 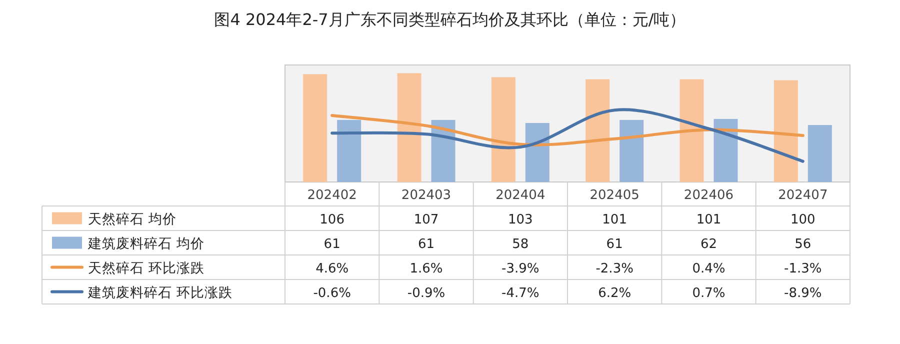 I want to click on data-label: 0.7%, so click(x=709, y=293).